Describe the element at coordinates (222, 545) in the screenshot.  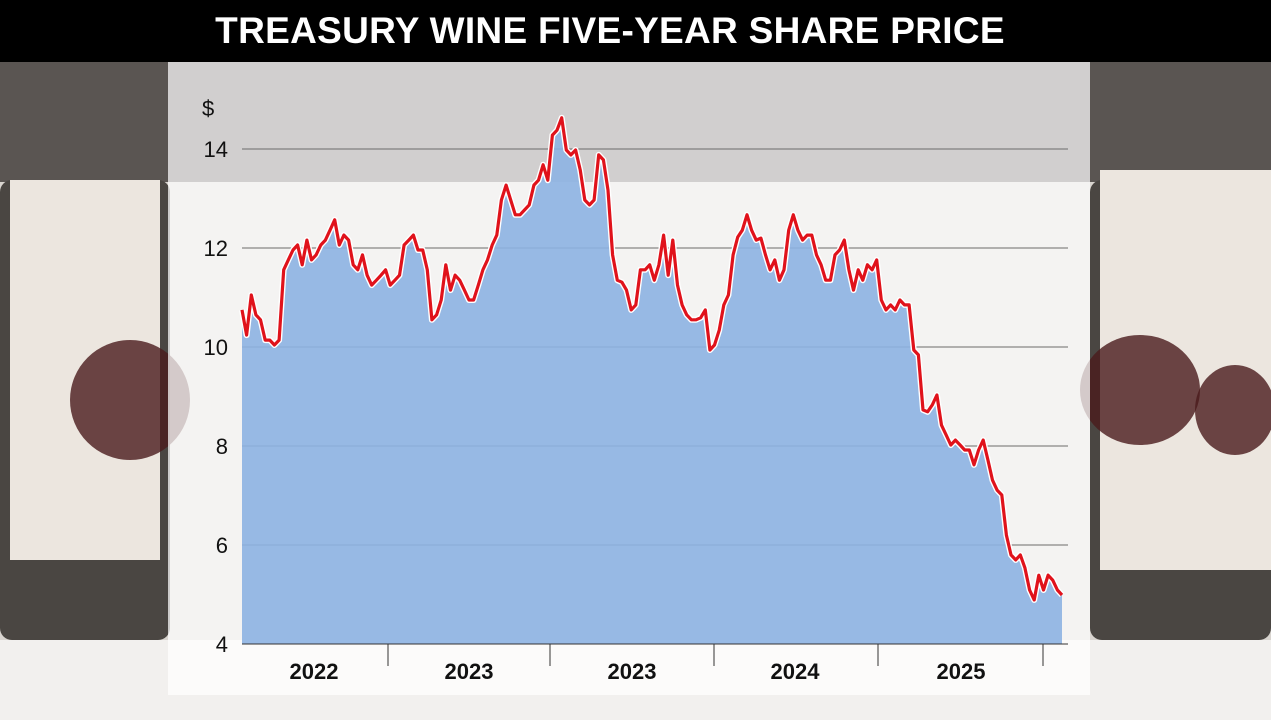
I see `y-tick-label: 6` at that location.